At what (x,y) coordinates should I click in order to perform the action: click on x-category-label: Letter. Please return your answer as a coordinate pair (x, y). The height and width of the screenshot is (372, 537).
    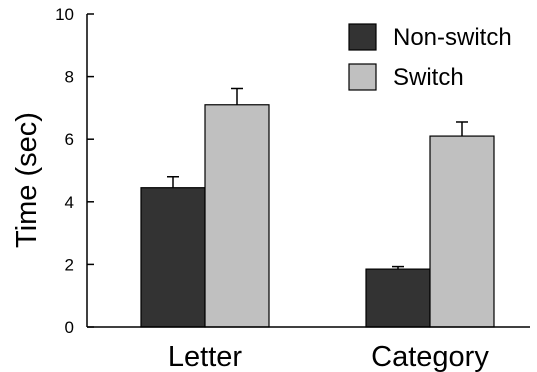
    Looking at the image, I should click on (205, 356).